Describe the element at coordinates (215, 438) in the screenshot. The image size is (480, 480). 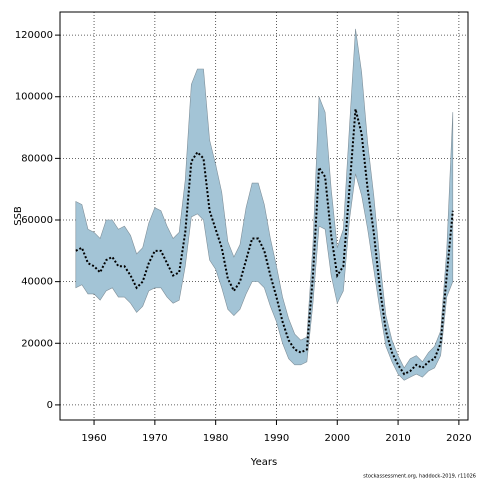
I see `x-tick-label: 1980` at that location.